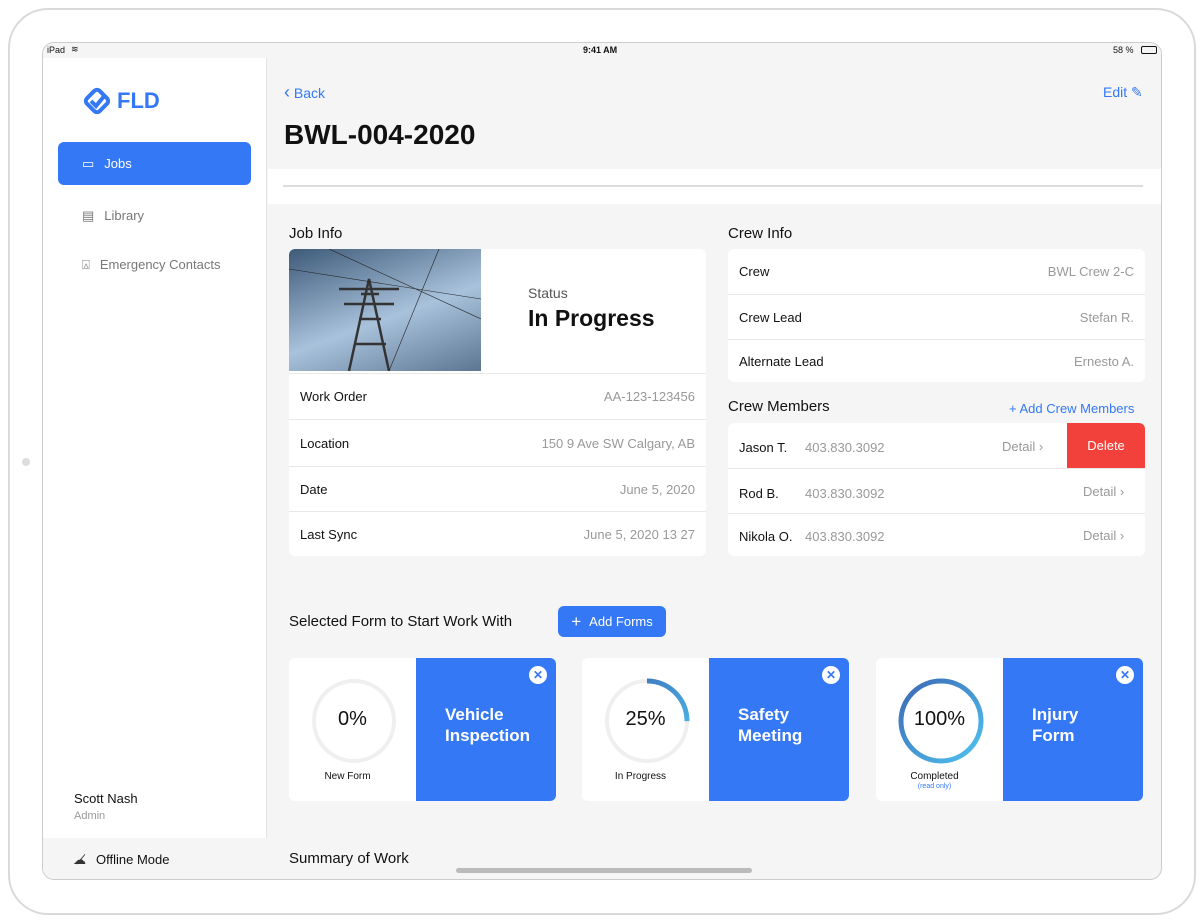 This screenshot has width=1200, height=920. I want to click on home-indicator, so click(604, 870).